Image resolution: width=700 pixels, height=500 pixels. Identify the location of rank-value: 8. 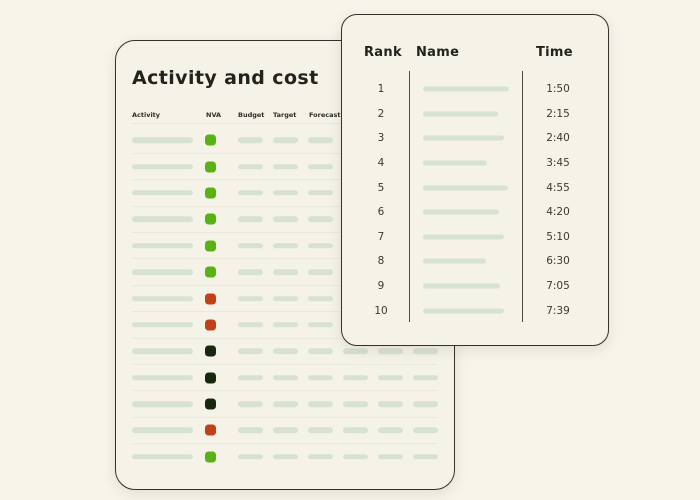
(381, 261).